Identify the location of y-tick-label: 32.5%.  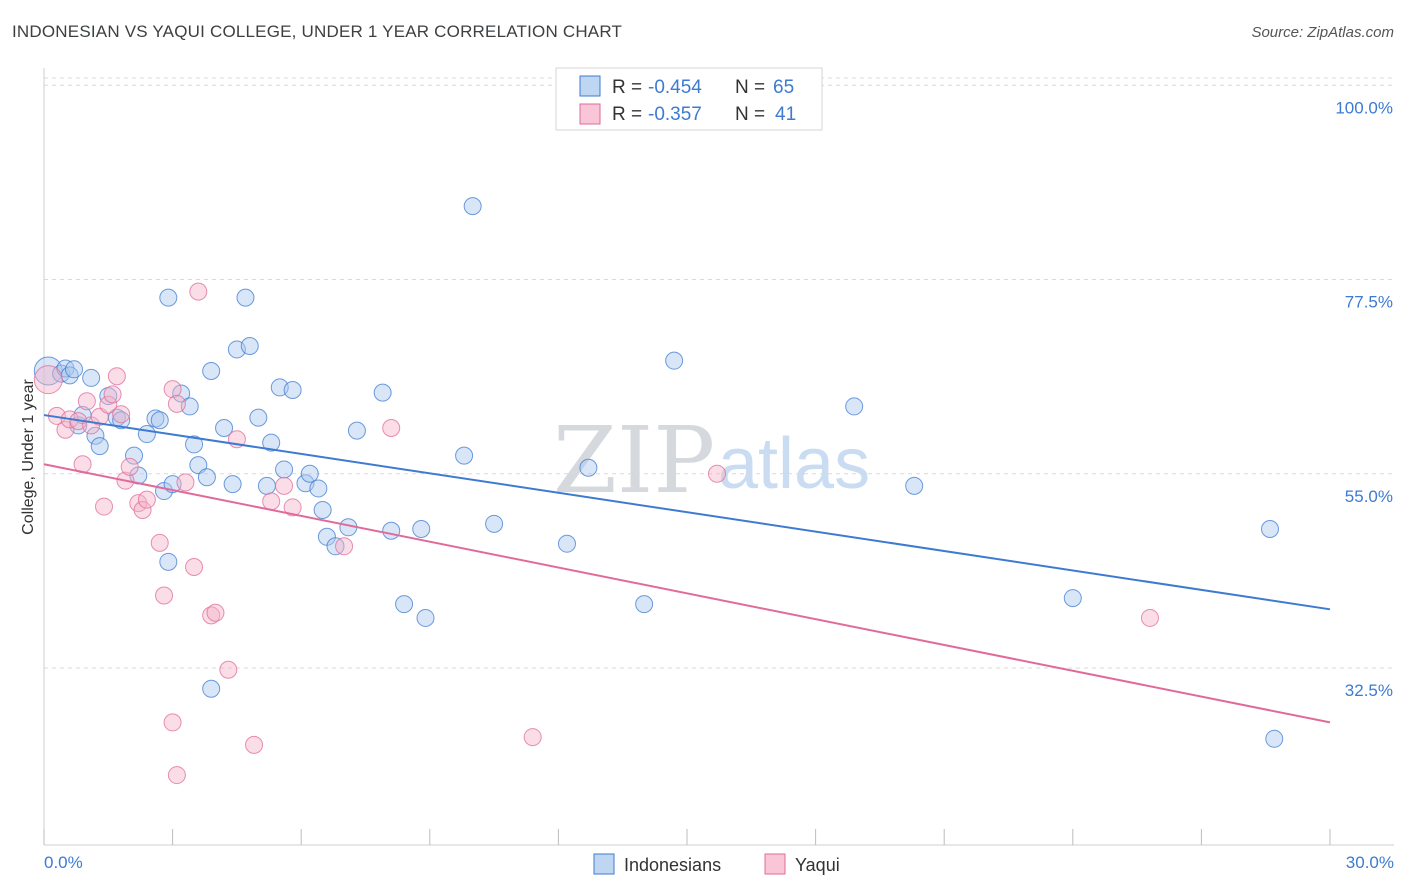
(1369, 690).